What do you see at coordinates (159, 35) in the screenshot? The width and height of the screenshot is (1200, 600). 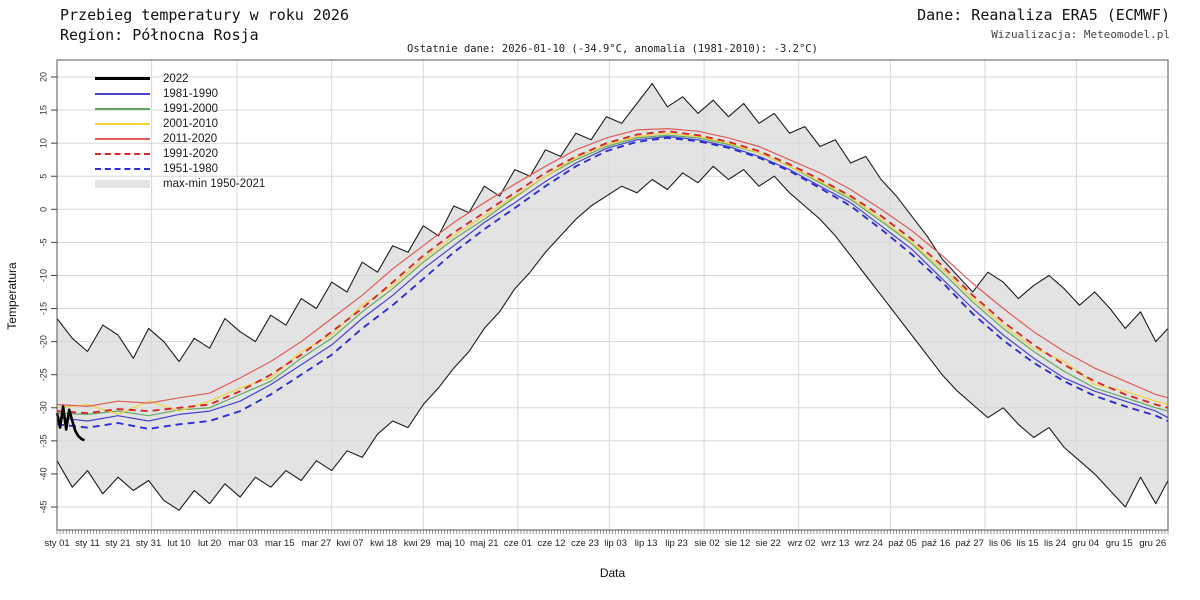 I see `region-subtitle: Region: Północna Rosja` at bounding box center [159, 35].